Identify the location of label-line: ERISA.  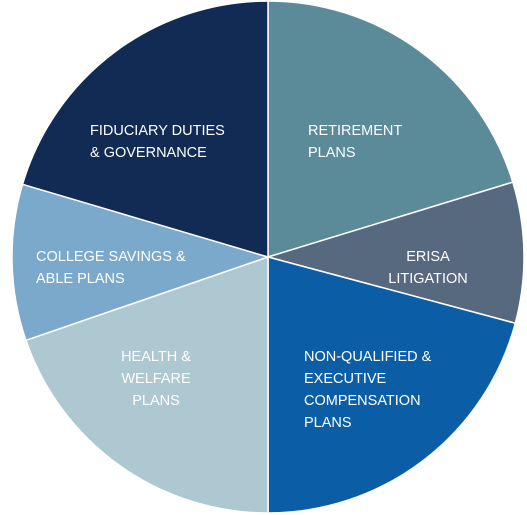
(428, 257).